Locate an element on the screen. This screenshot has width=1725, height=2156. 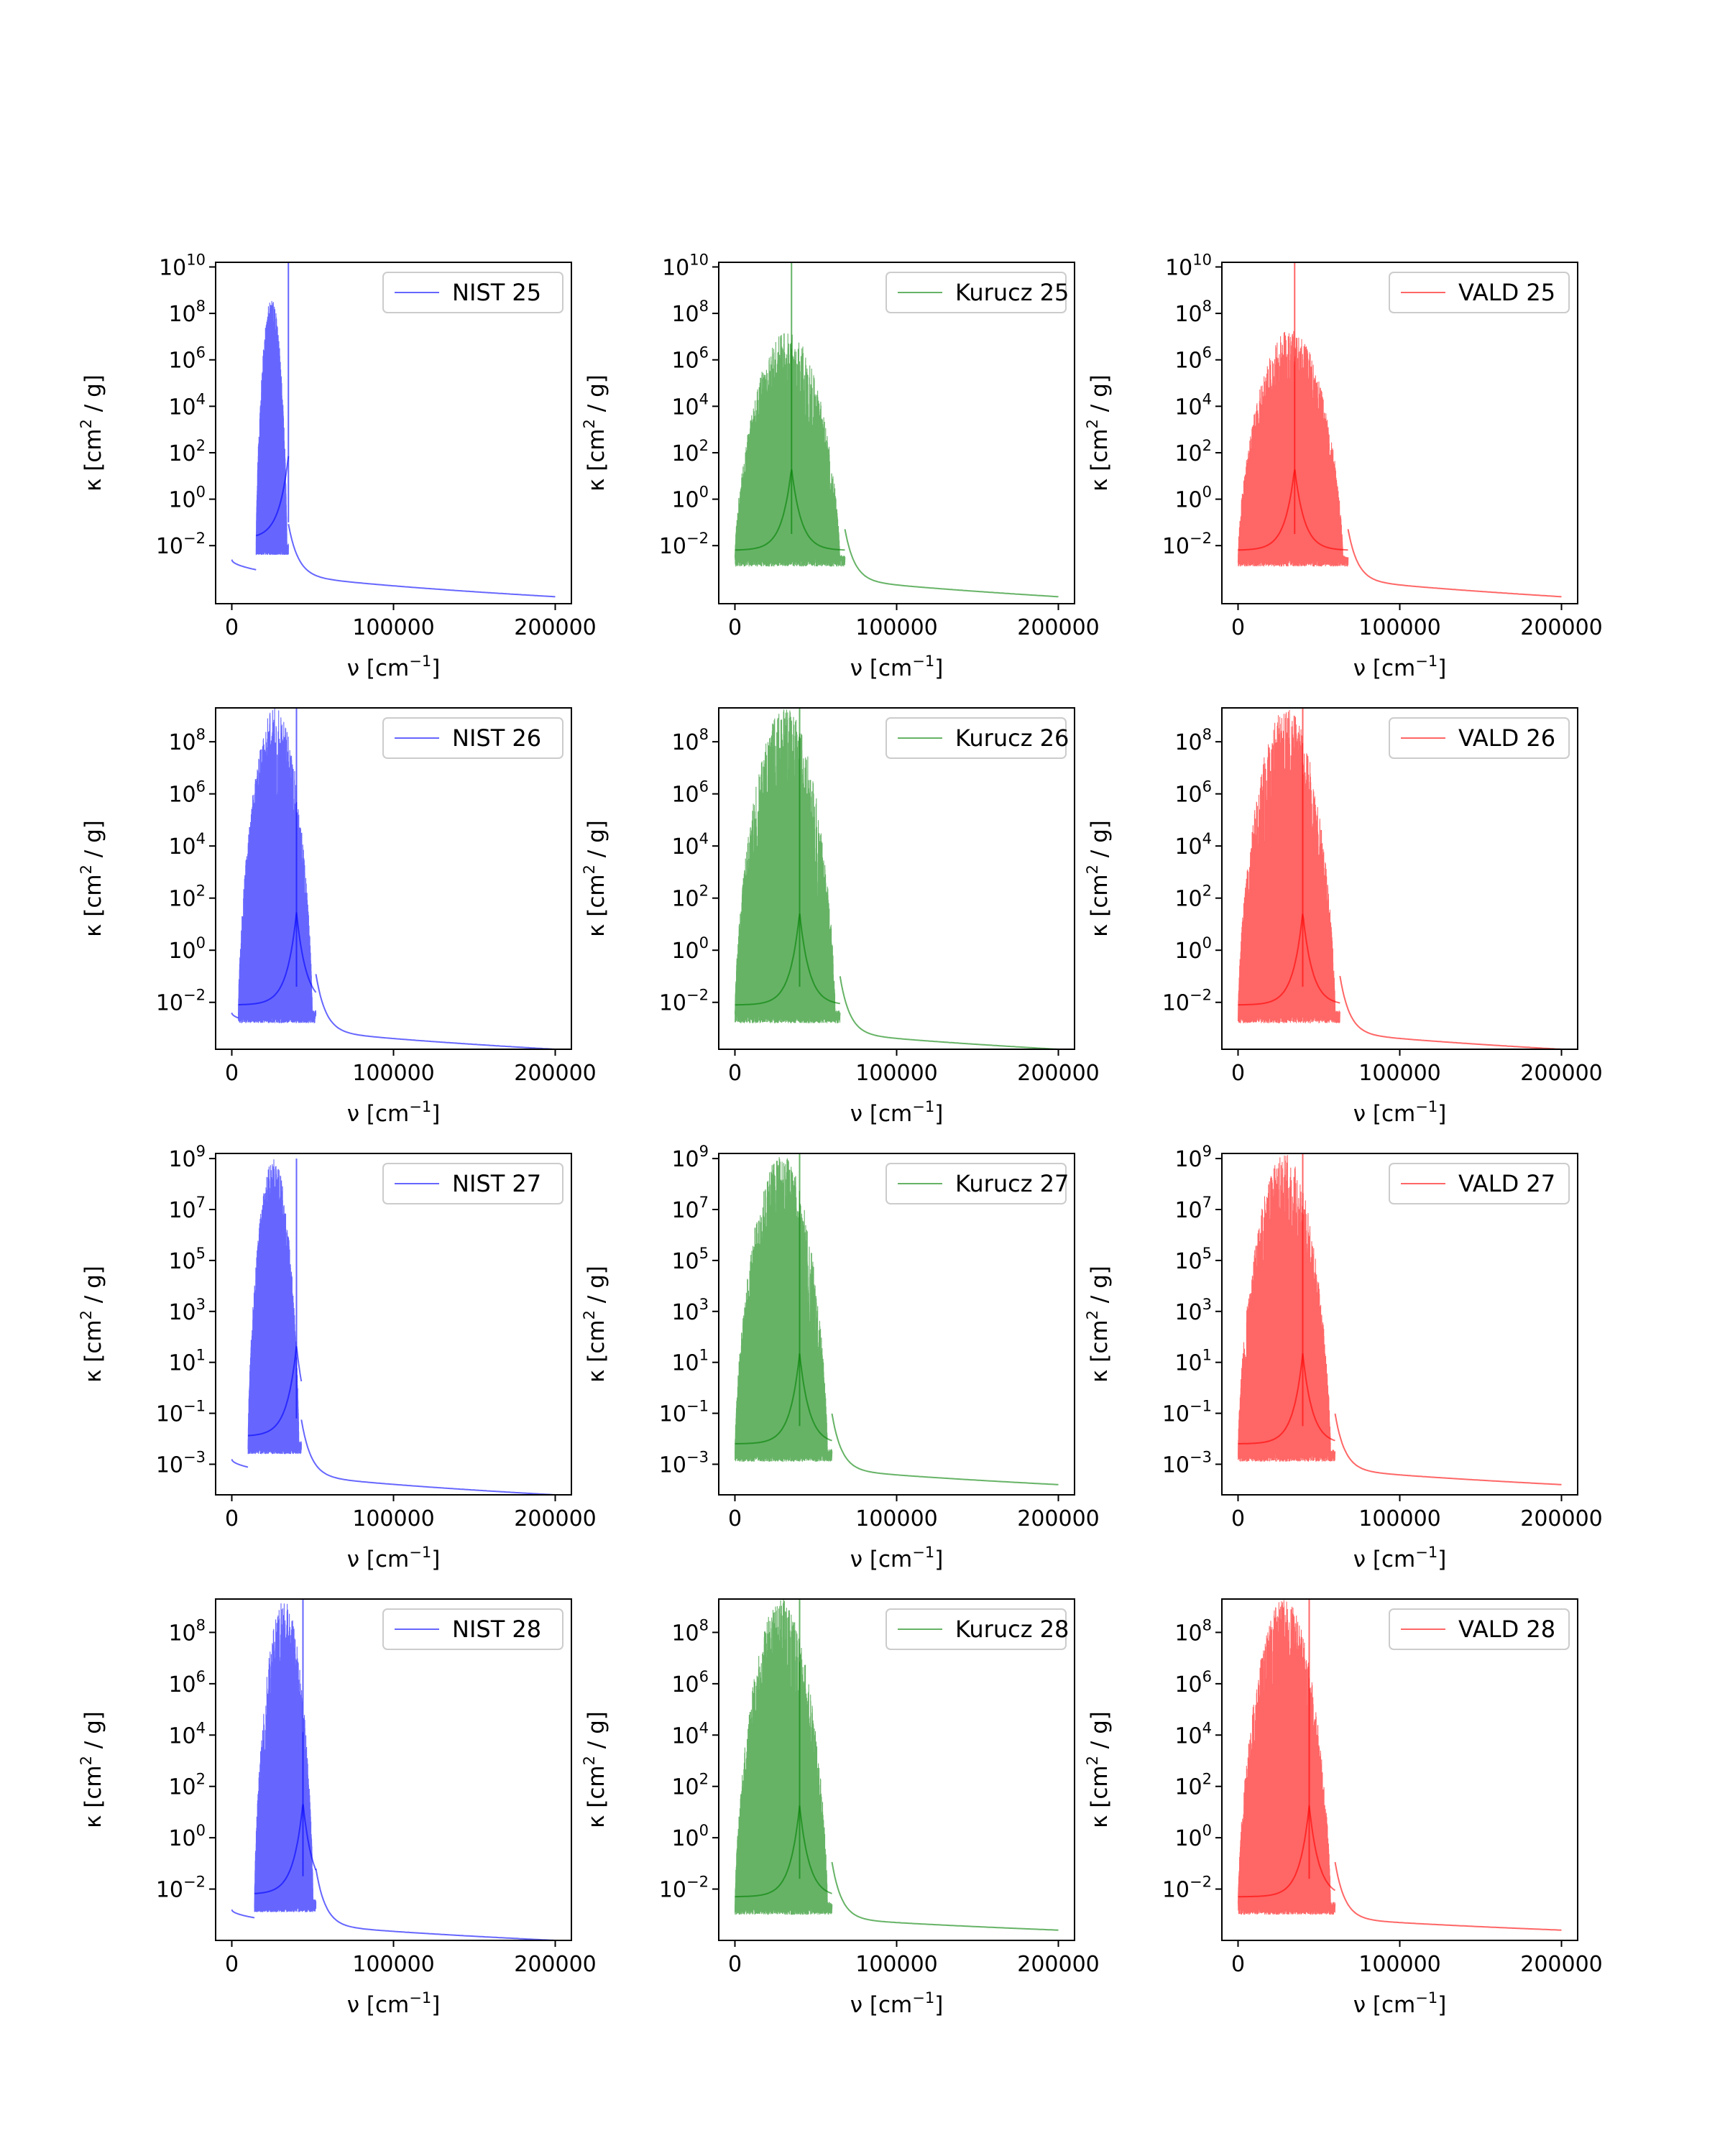
legend: NIST 27 is located at coordinates (473, 1183).